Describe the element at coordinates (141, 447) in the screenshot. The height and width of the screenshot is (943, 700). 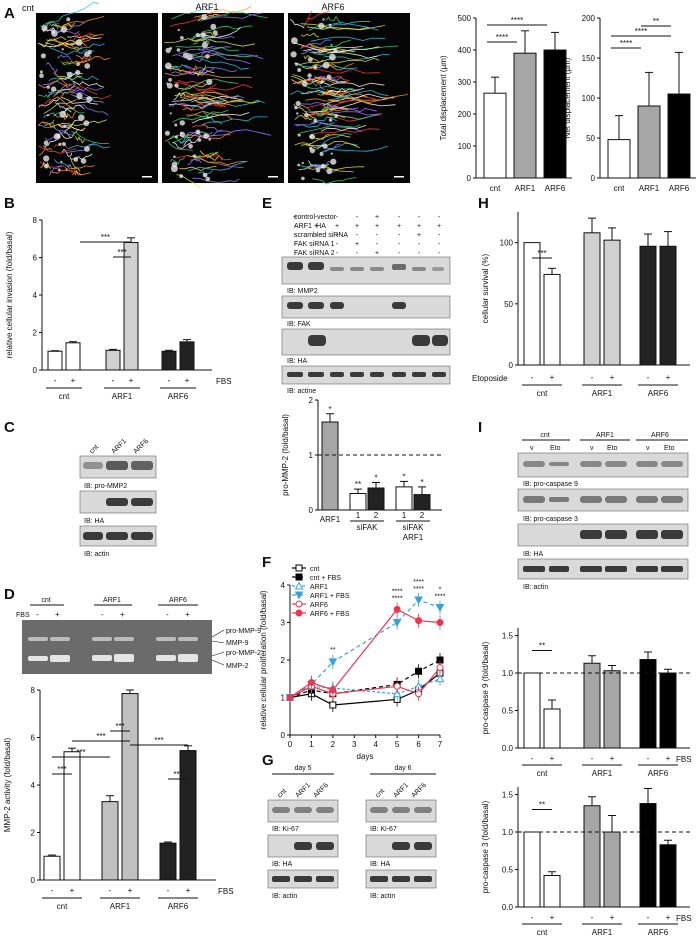
I see `blot-c-col-arf6: ARF6` at that location.